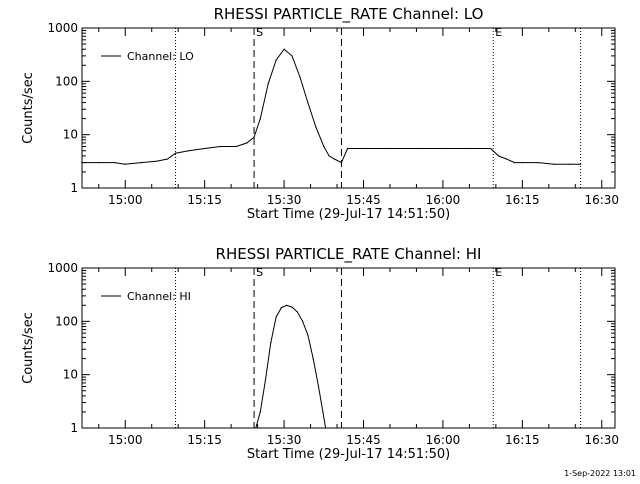 The height and width of the screenshot is (484, 640). What do you see at coordinates (443, 200) in the screenshot?
I see `panel-1-x-tick-label: 16:00` at bounding box center [443, 200].